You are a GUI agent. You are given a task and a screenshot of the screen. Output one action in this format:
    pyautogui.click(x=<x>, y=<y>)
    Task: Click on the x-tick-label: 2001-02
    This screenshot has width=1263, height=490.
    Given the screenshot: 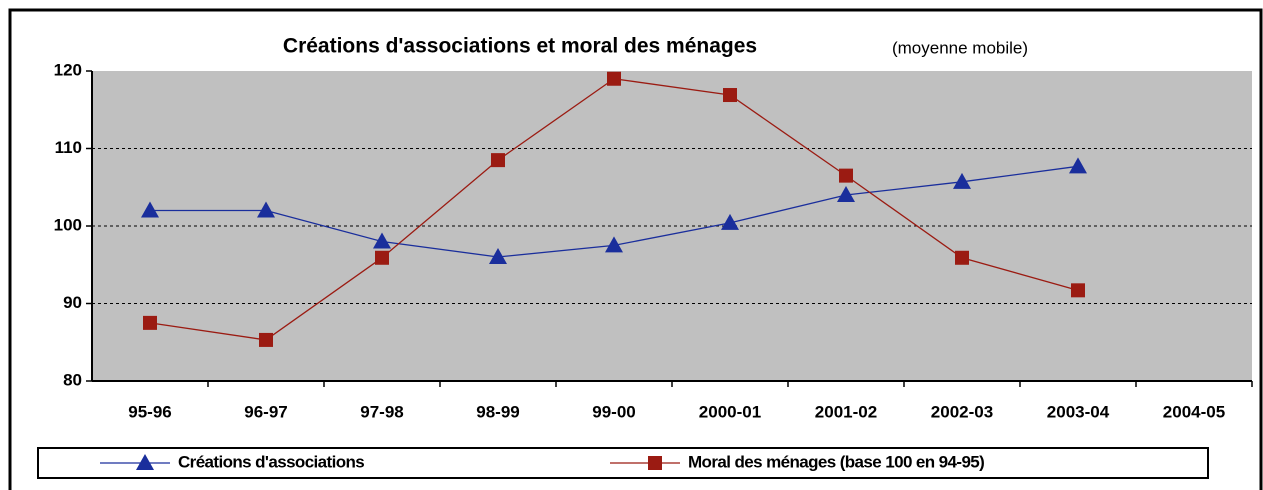 What is the action you would take?
    pyautogui.click(x=846, y=411)
    